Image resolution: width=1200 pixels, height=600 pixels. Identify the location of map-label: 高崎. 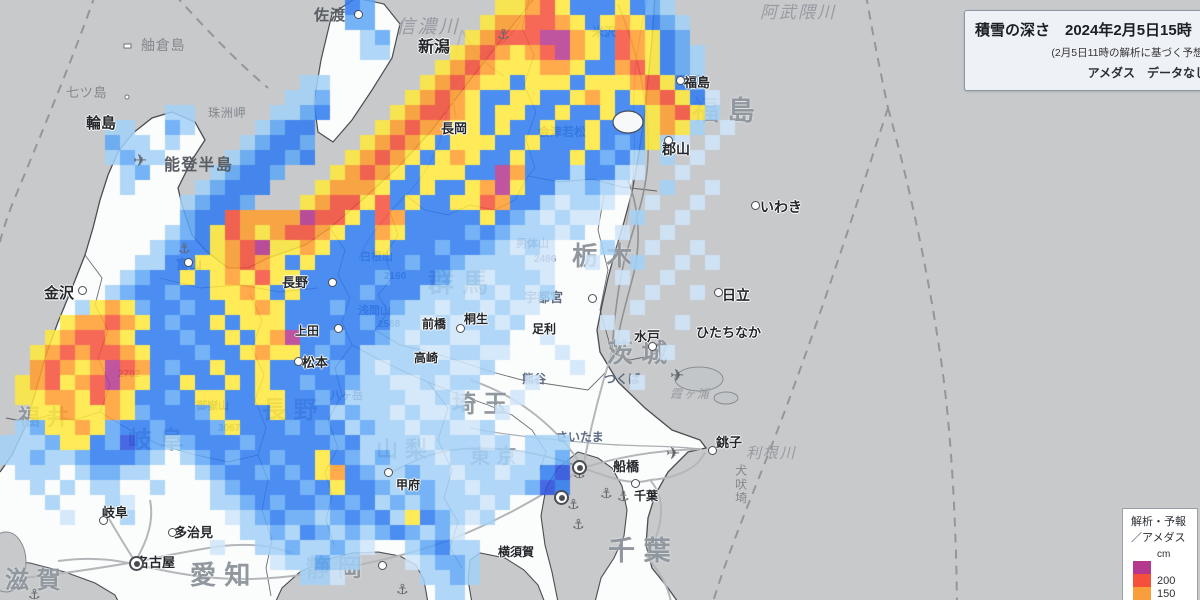
(426, 358).